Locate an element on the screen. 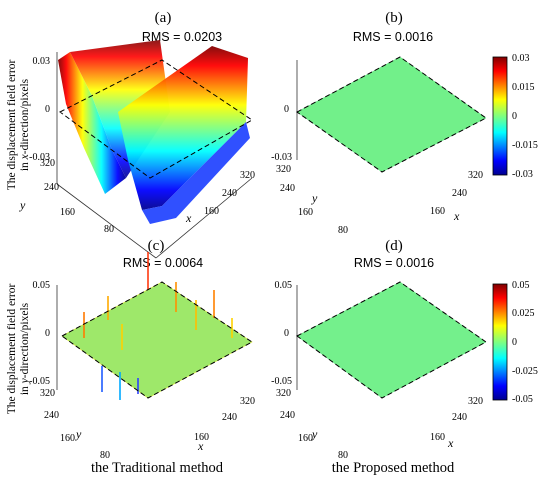  panel-b-colorbar is located at coordinates (500, 116).